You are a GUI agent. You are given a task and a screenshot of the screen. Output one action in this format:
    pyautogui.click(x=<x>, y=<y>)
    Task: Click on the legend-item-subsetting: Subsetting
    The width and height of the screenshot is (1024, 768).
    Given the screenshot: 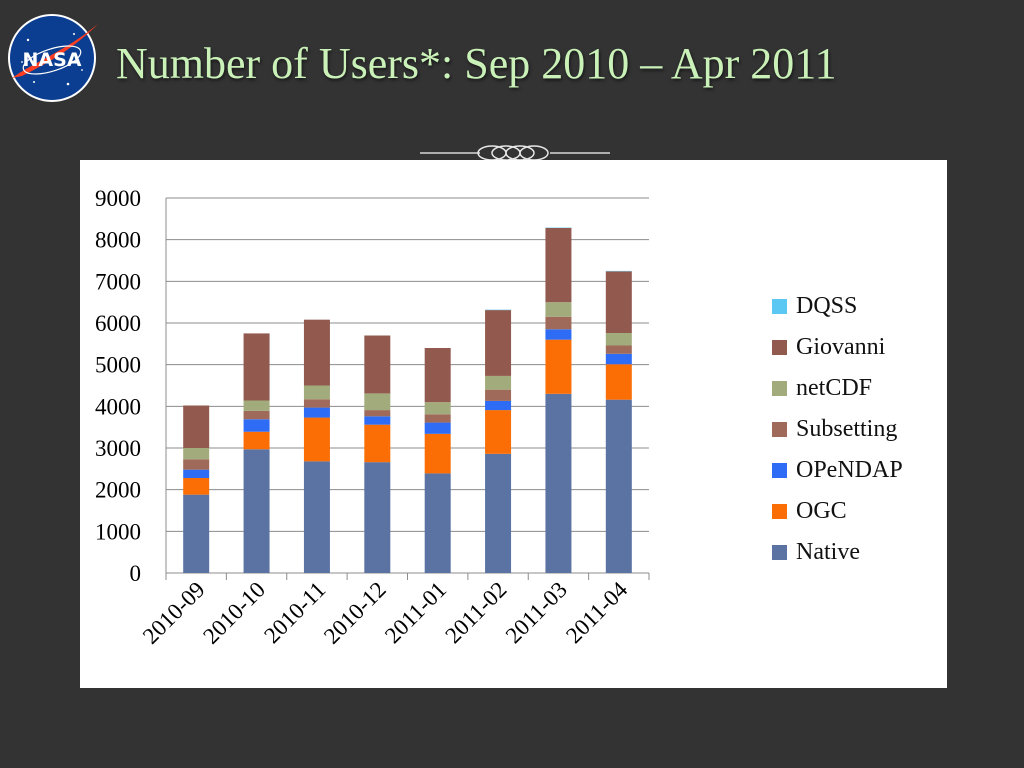 What is the action you would take?
    pyautogui.click(x=857, y=429)
    